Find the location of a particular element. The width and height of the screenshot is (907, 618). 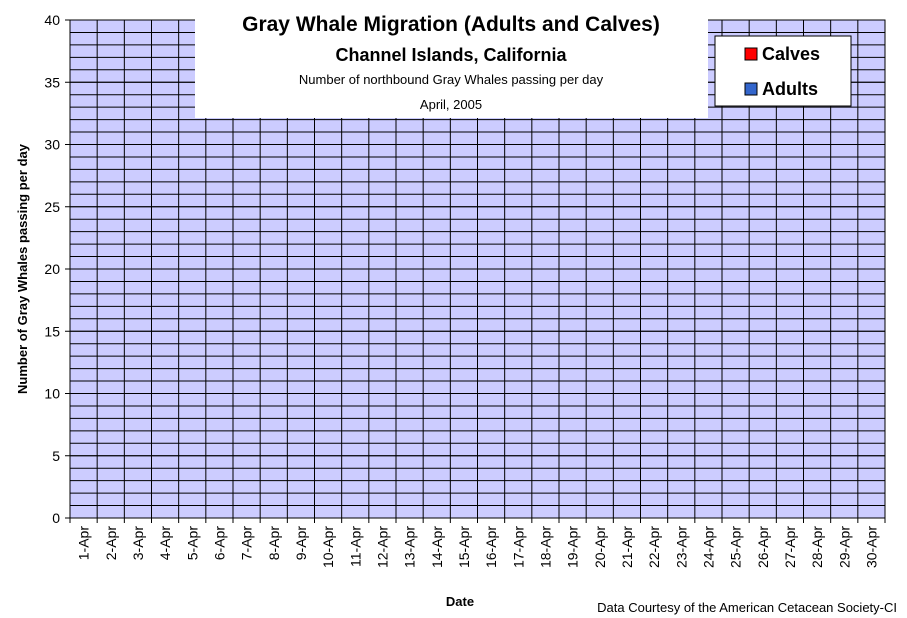

x-tick-label: 20-Apr is located at coordinates (600, 547).